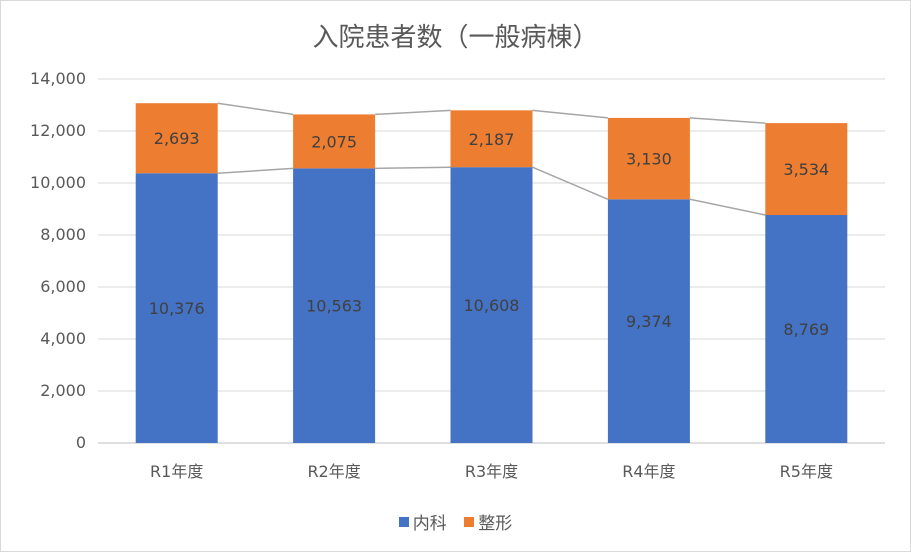 Image resolution: width=911 pixels, height=552 pixels. I want to click on y-tick-label: 4,000, so click(63, 338).